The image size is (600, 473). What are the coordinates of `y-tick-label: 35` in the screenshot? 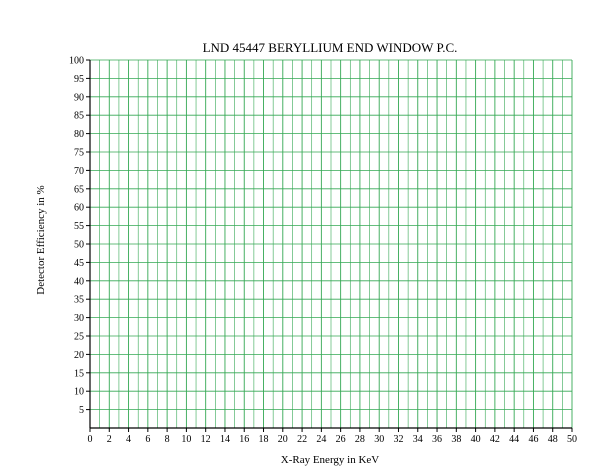 It's located at (79, 300).